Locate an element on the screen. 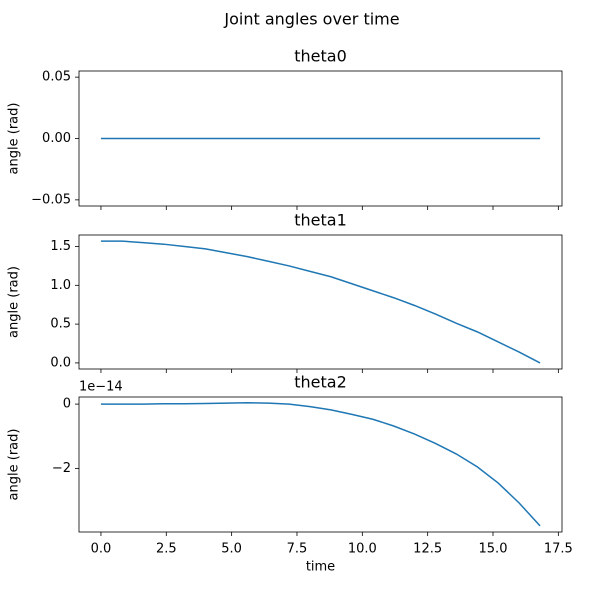 The height and width of the screenshot is (591, 589). x-tick-label: 5.0 is located at coordinates (231, 549).